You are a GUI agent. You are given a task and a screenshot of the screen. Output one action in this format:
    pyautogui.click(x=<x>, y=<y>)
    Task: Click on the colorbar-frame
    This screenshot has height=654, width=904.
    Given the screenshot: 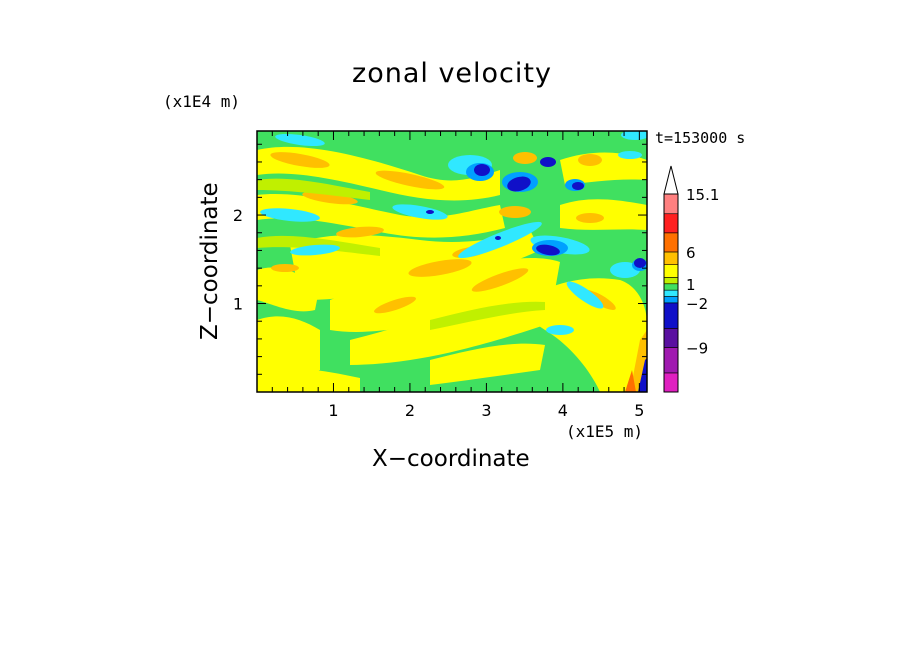 What is the action you would take?
    pyautogui.click(x=671, y=293)
    